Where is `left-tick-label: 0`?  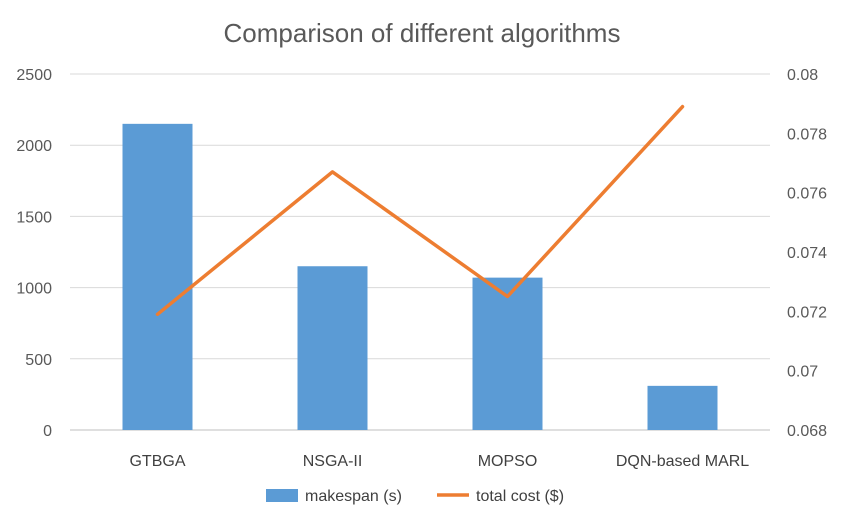
left-tick-label: 0 is located at coordinates (47, 431).